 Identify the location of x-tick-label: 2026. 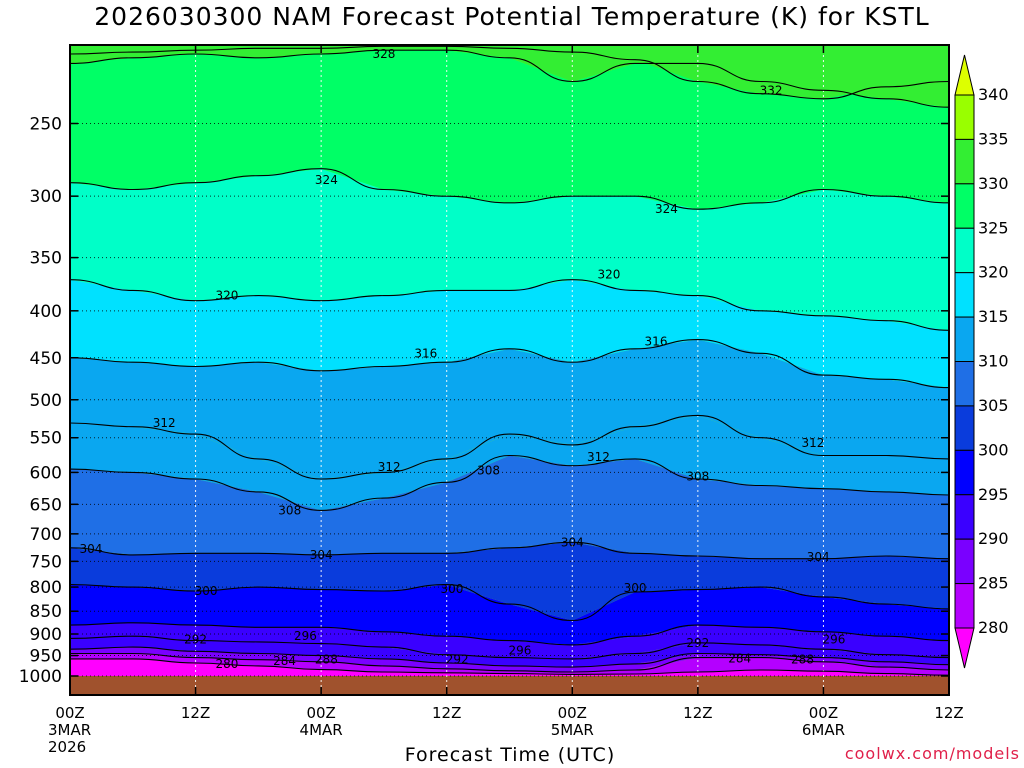
(67, 747).